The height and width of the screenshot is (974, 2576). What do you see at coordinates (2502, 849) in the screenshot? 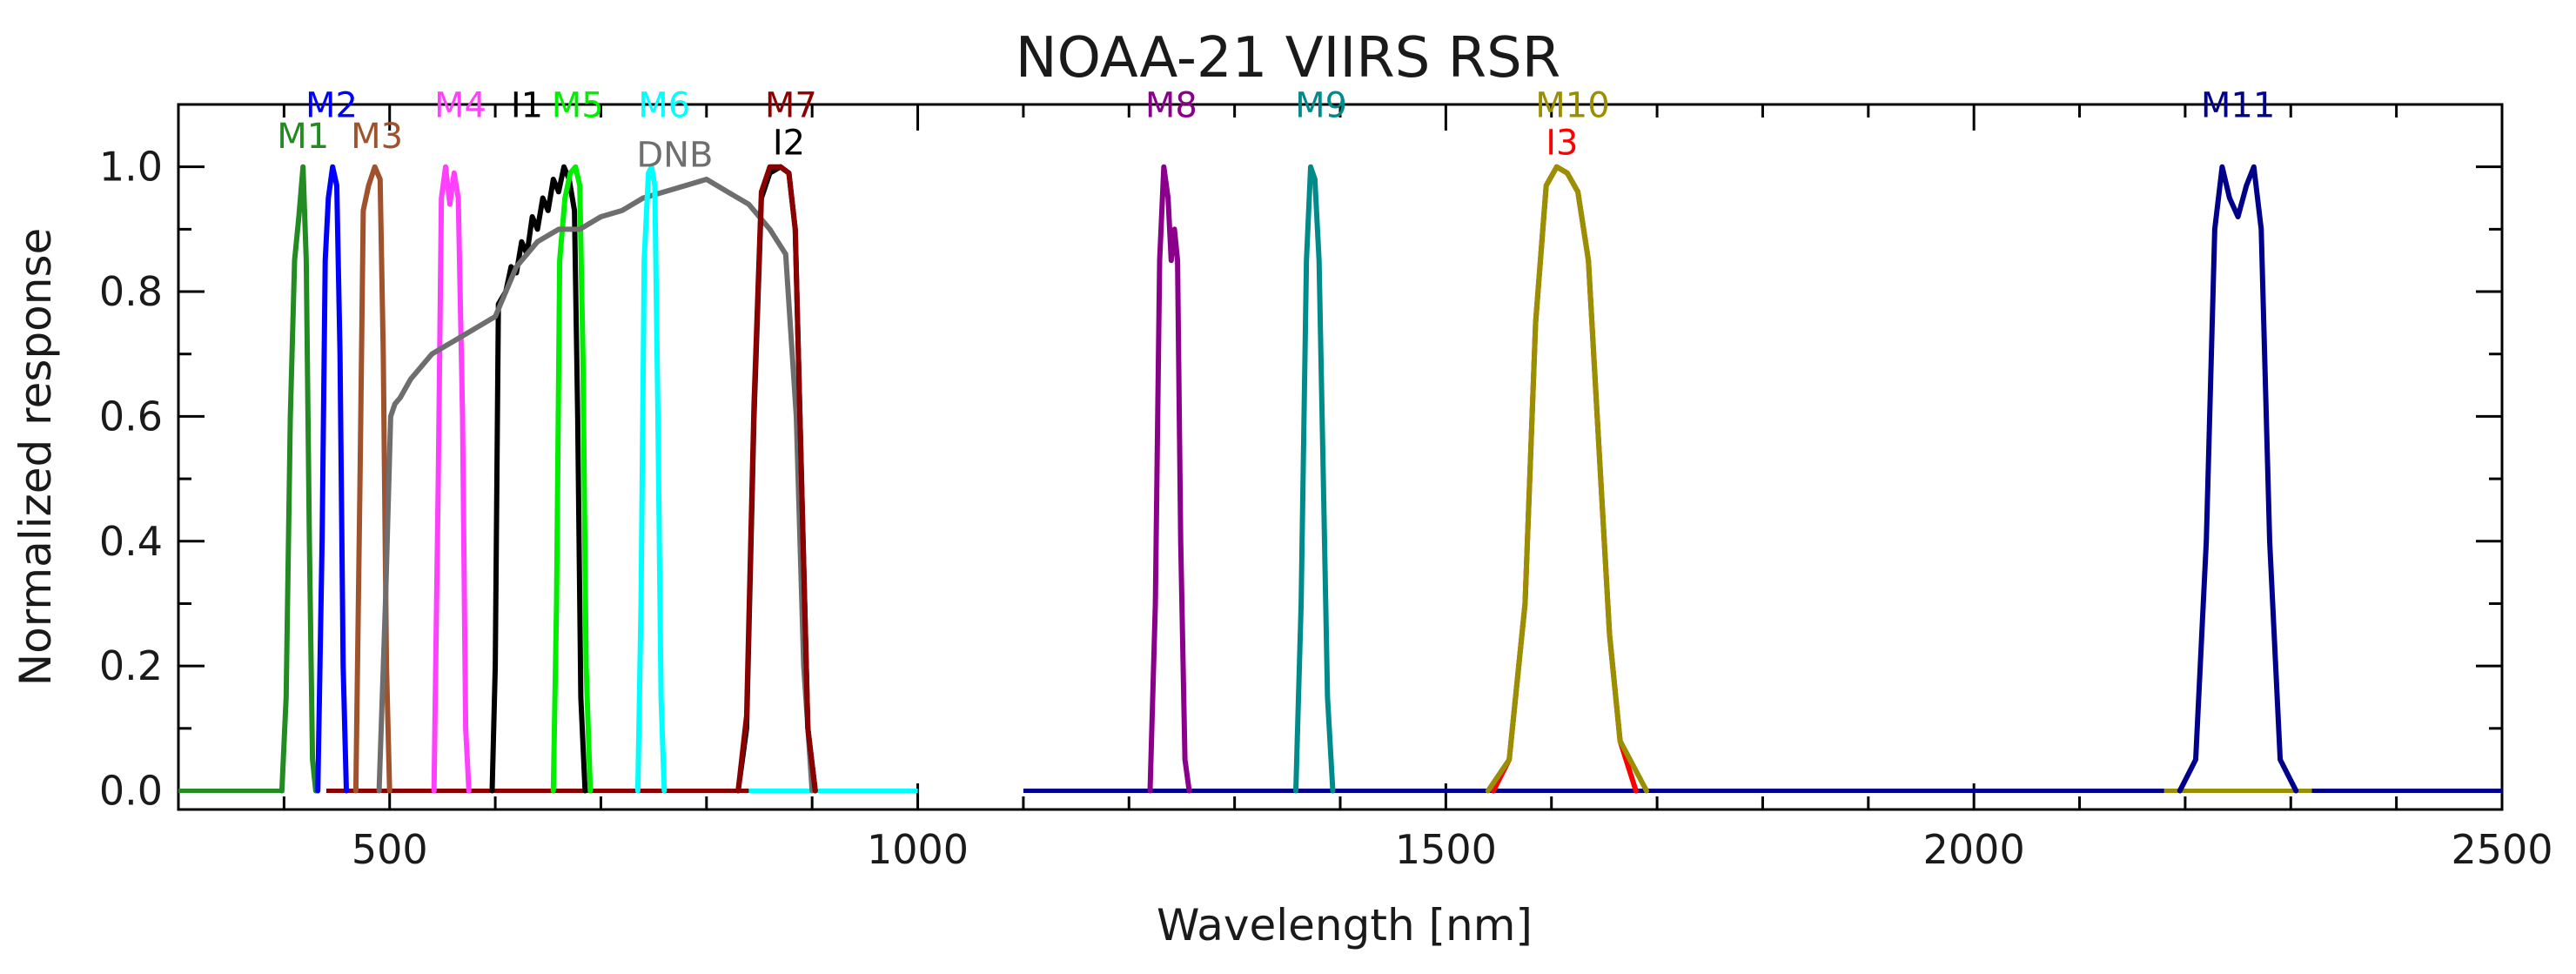
I see `x-tick-label: 2500` at bounding box center [2502, 849].